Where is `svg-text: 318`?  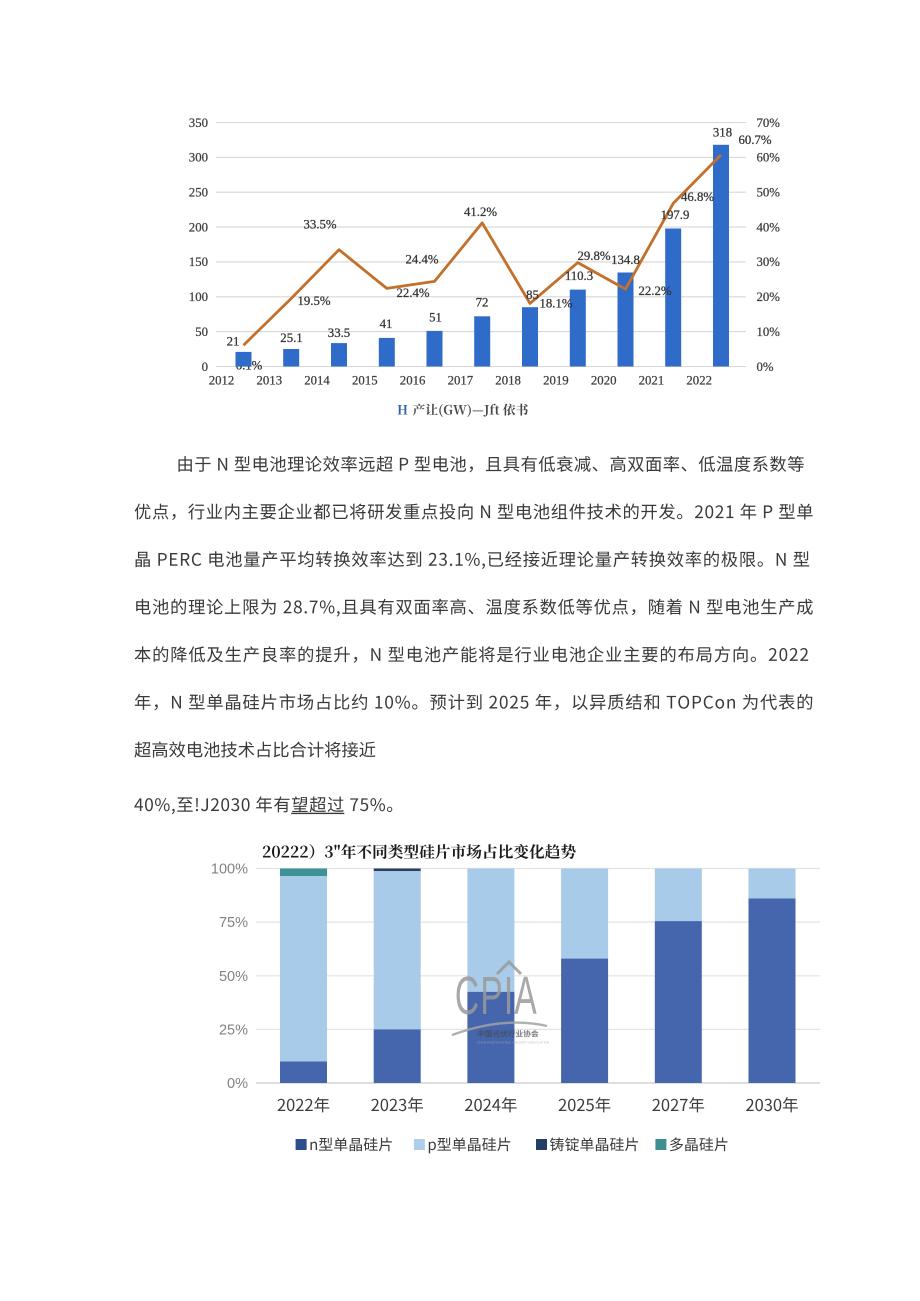
svg-text: 318 is located at coordinates (722, 133).